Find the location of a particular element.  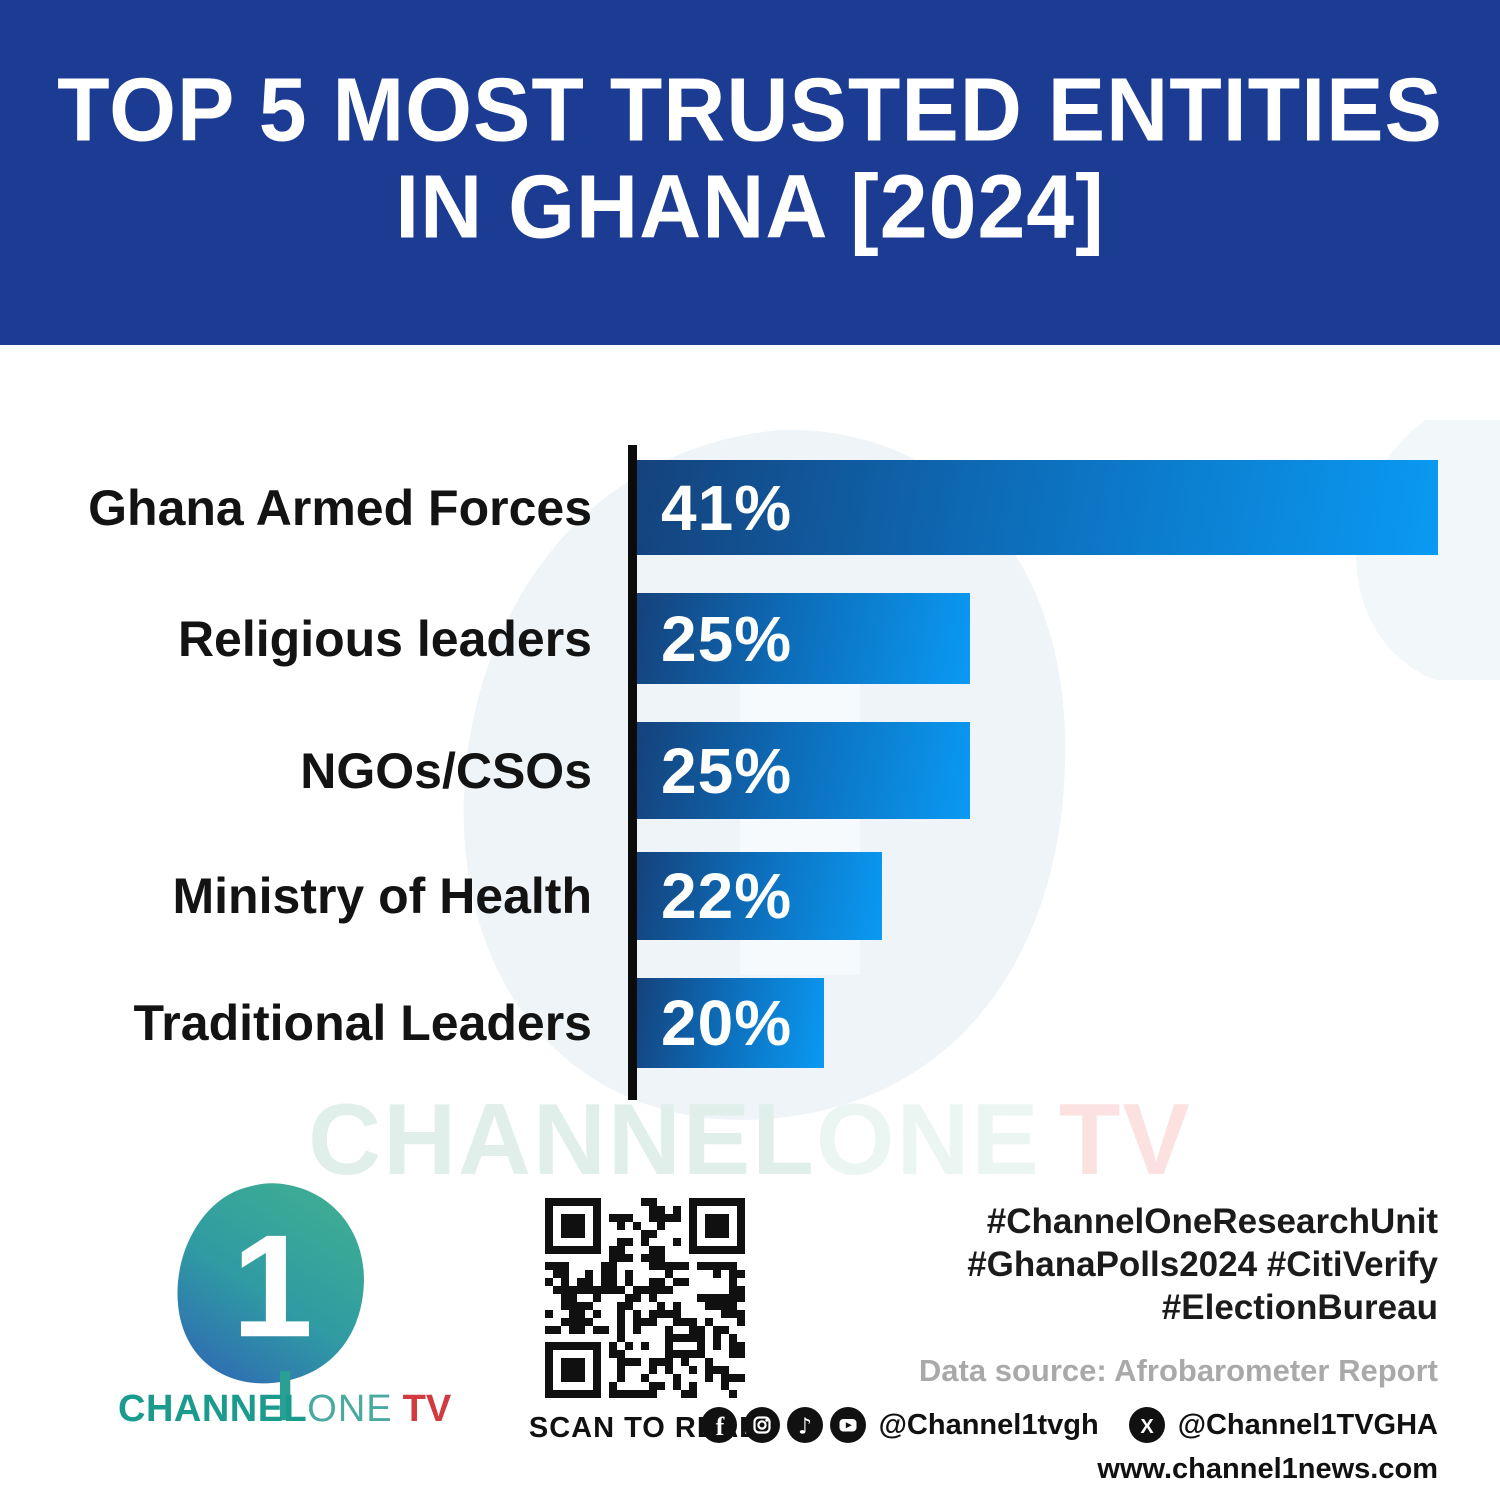

logo-pebble is located at coordinates (270, 1283).